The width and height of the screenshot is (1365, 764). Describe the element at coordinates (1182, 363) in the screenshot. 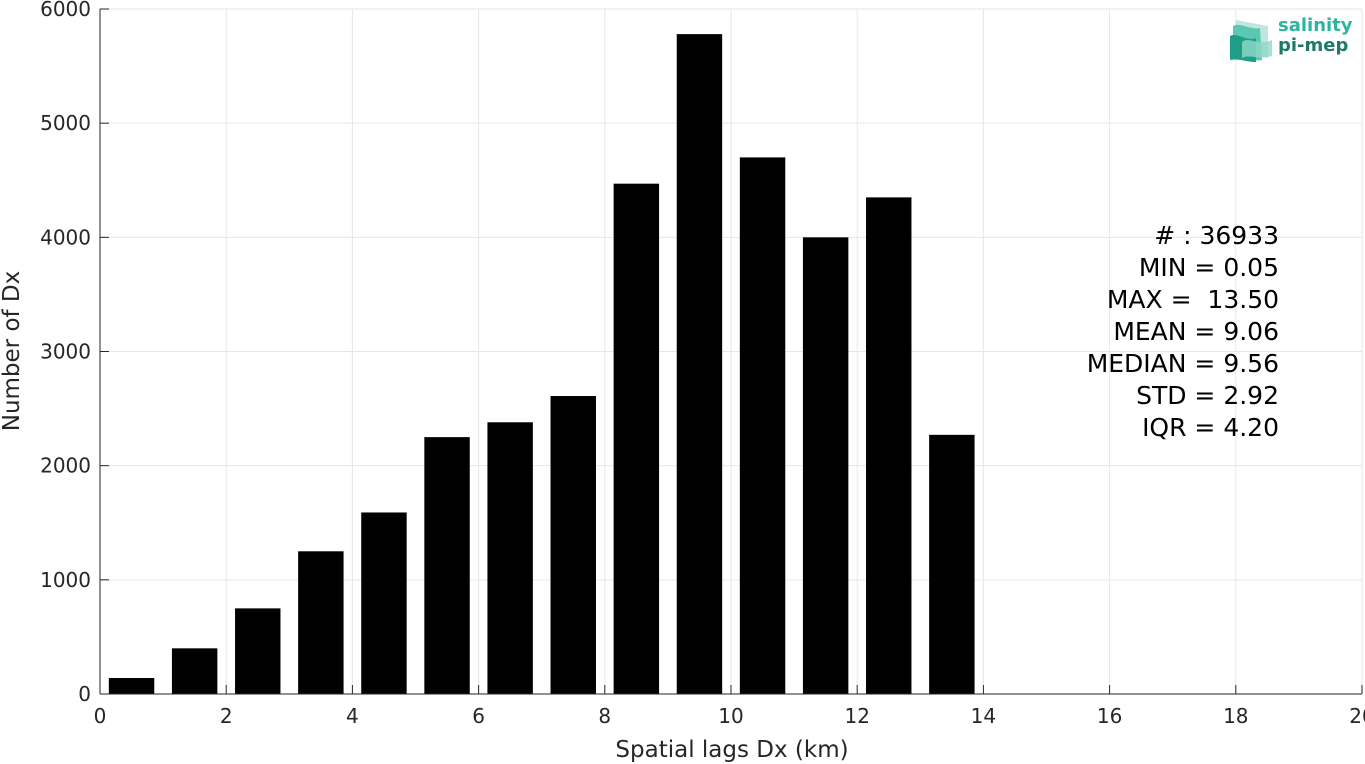

I see `stat-median: MEDIAN = 9.56` at that location.